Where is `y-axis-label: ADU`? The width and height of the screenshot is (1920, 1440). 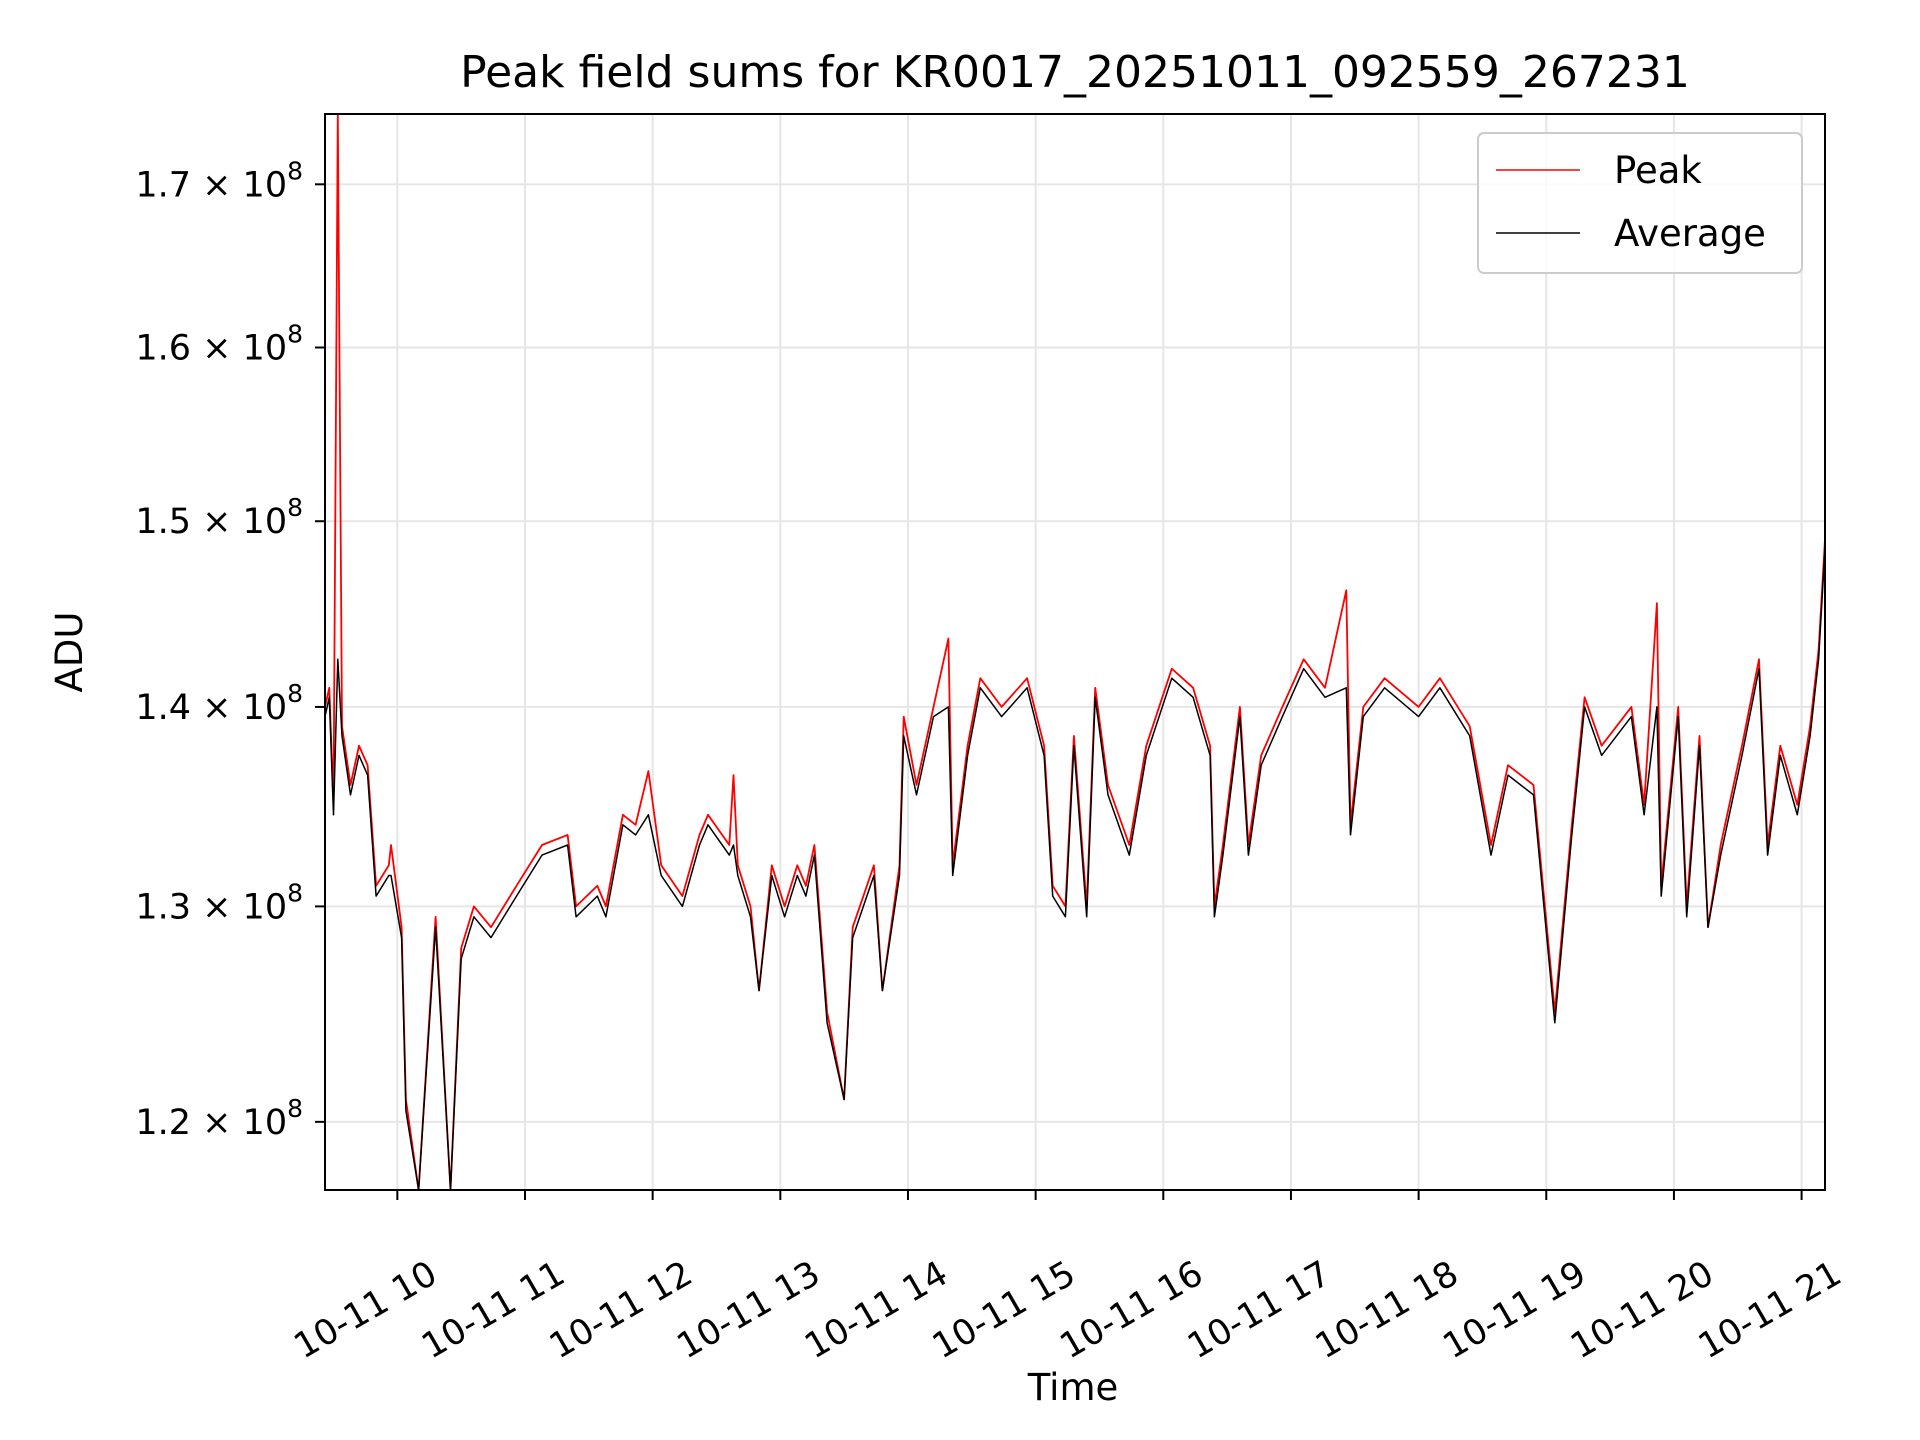
y-axis-label: ADU is located at coordinates (69, 652).